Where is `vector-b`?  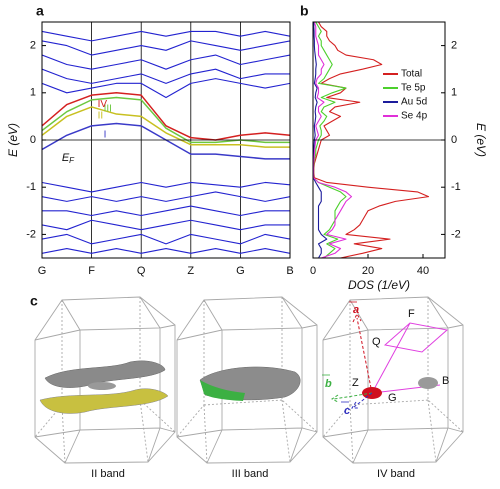 vector-b is located at coordinates (352, 397).